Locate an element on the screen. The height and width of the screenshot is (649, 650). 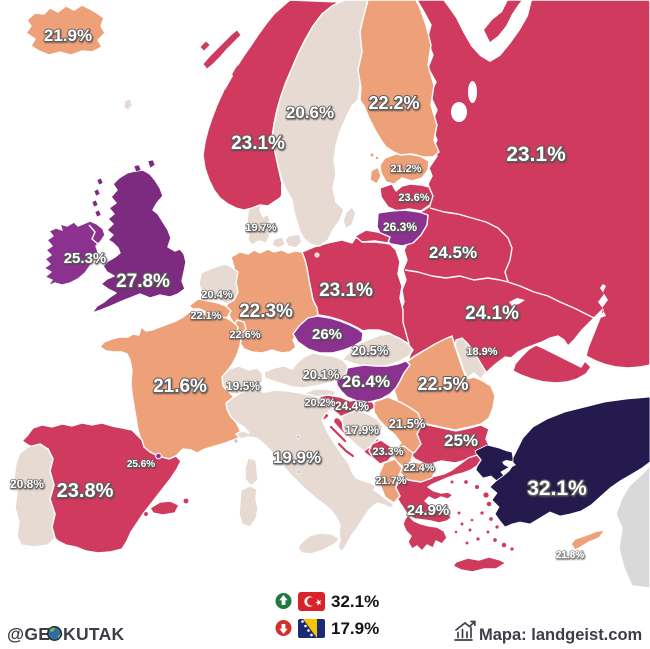
svg-text: 24.4% is located at coordinates (352, 406).